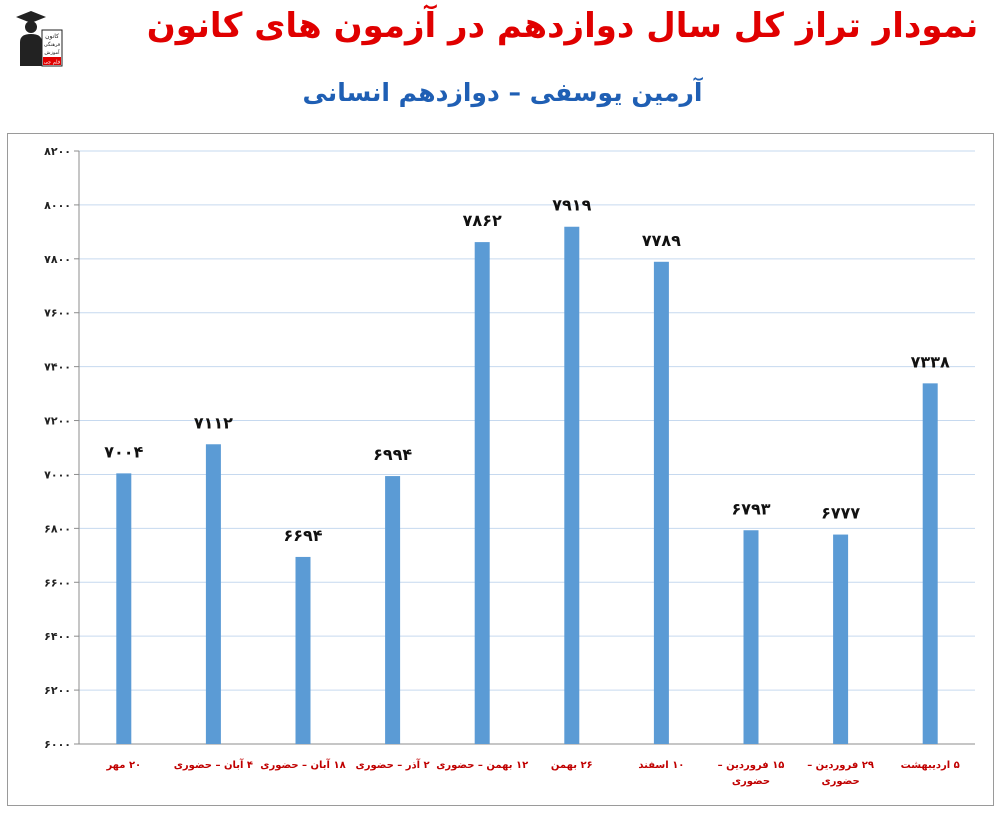 The height and width of the screenshot is (819, 1005). I want to click on graduate-logo-icon: کانون فرهنگی آموزش قلم چی, so click(39, 39).